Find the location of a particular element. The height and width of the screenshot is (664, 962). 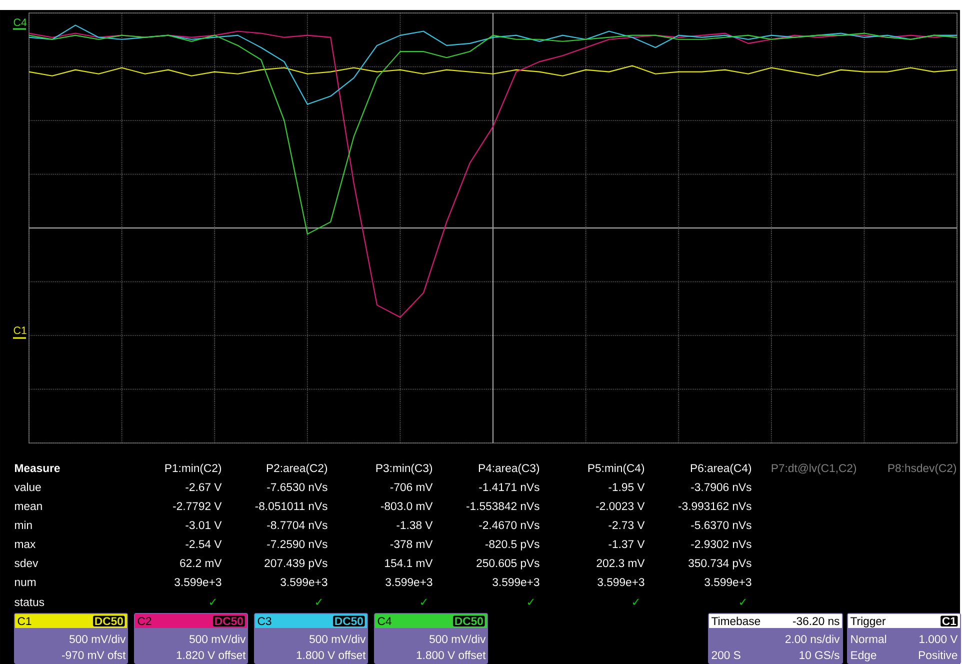

text: max is located at coordinates (25, 545).